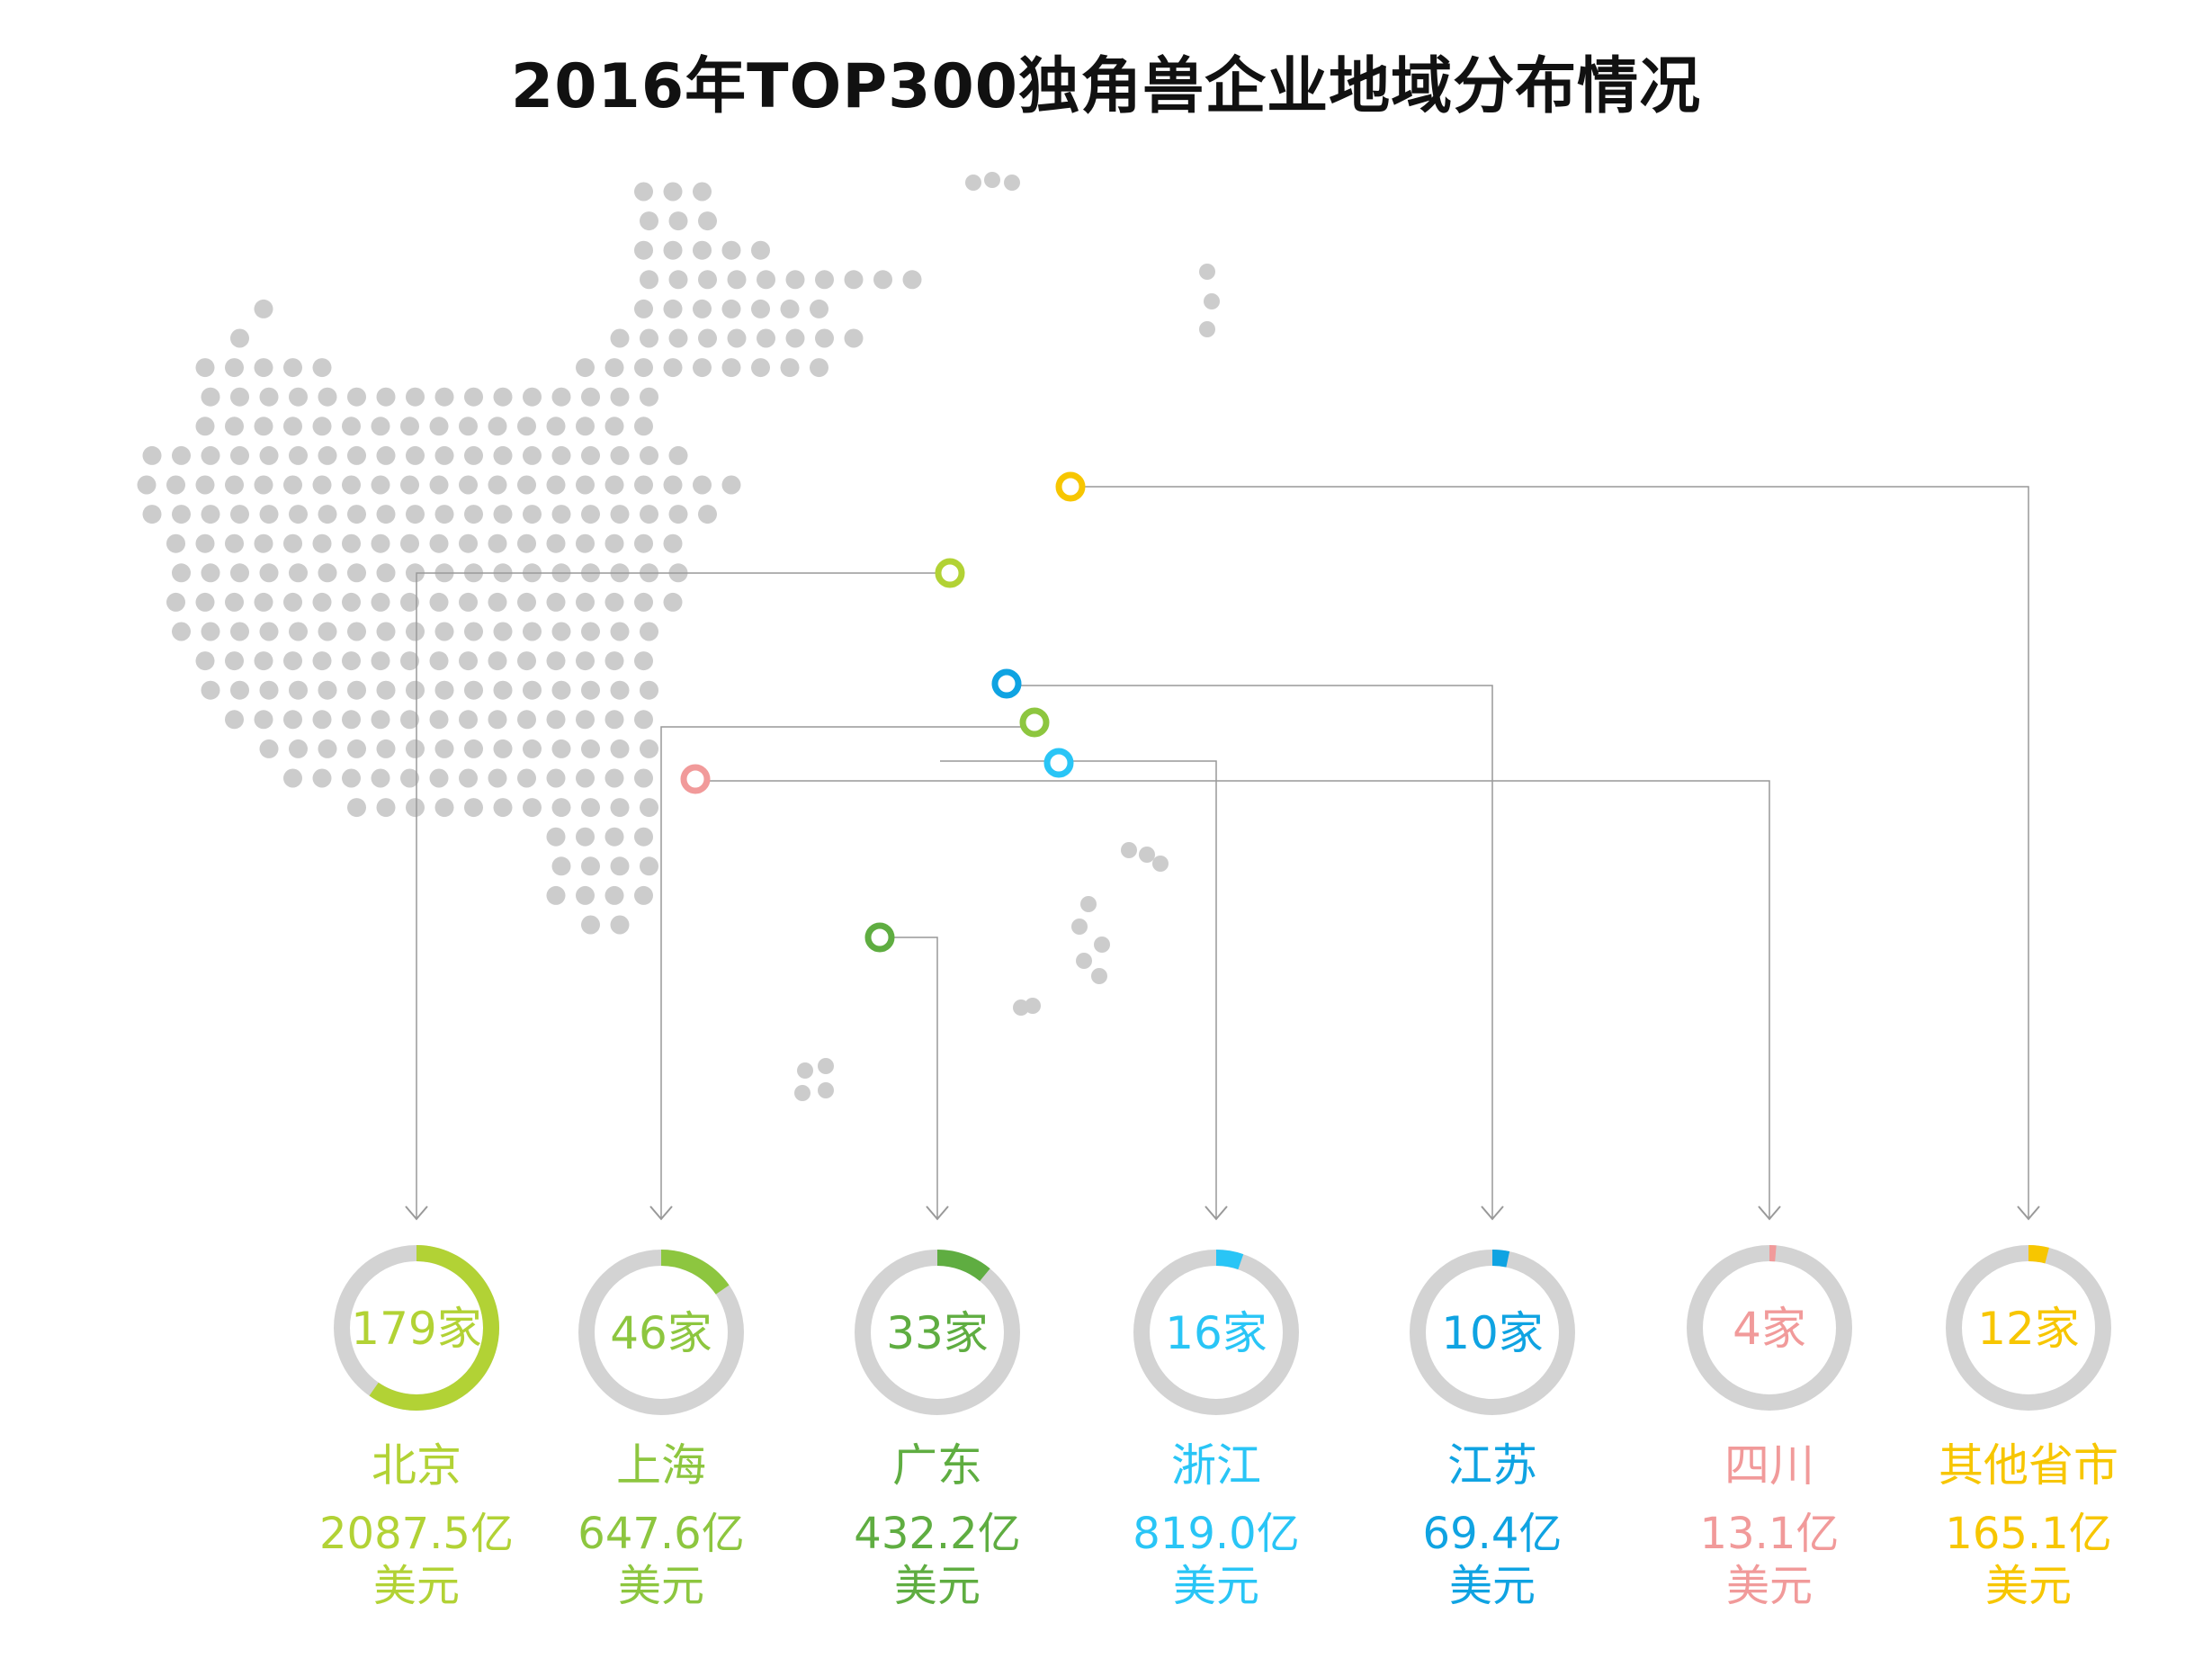  Describe the element at coordinates (417, 1465) in the screenshot. I see `region-name: 北京` at that location.